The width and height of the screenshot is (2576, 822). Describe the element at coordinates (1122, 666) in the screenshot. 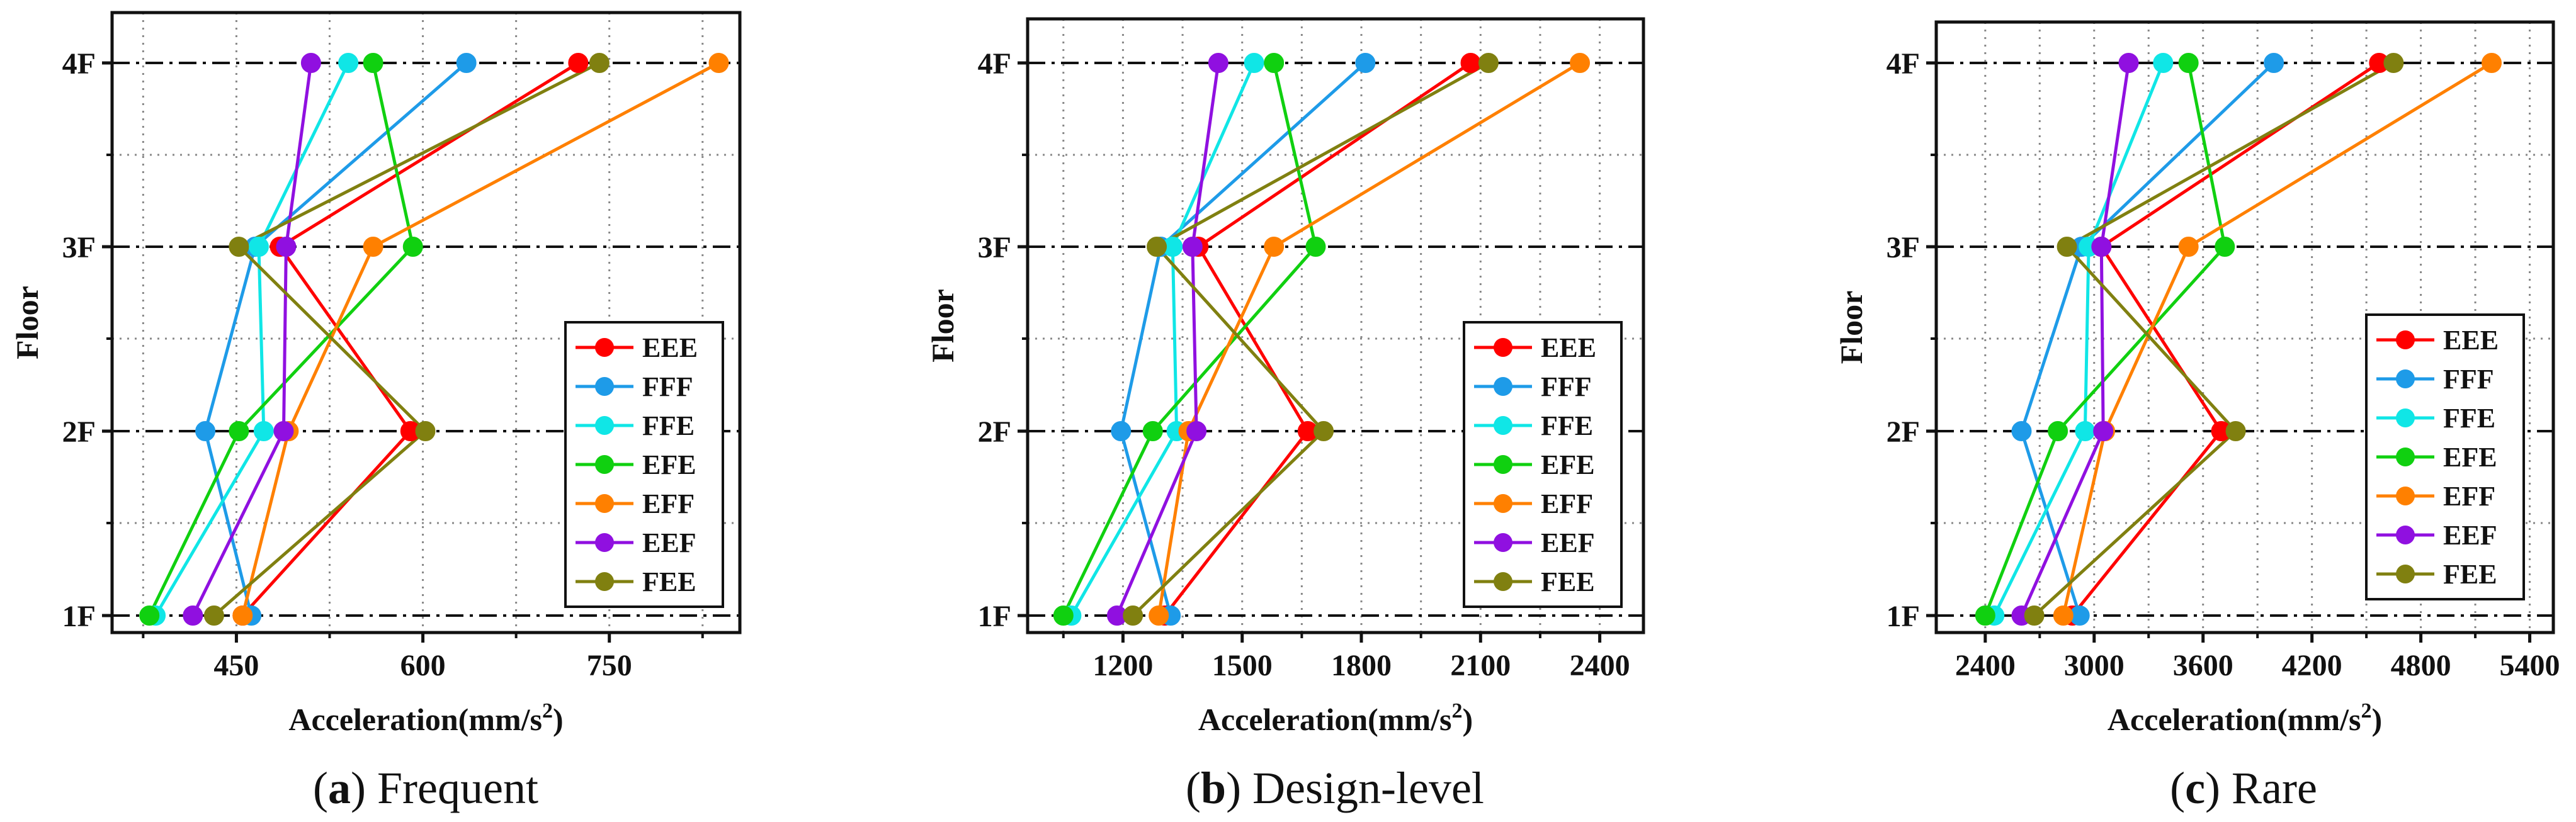

I see `x-tick-label: 1200` at that location.